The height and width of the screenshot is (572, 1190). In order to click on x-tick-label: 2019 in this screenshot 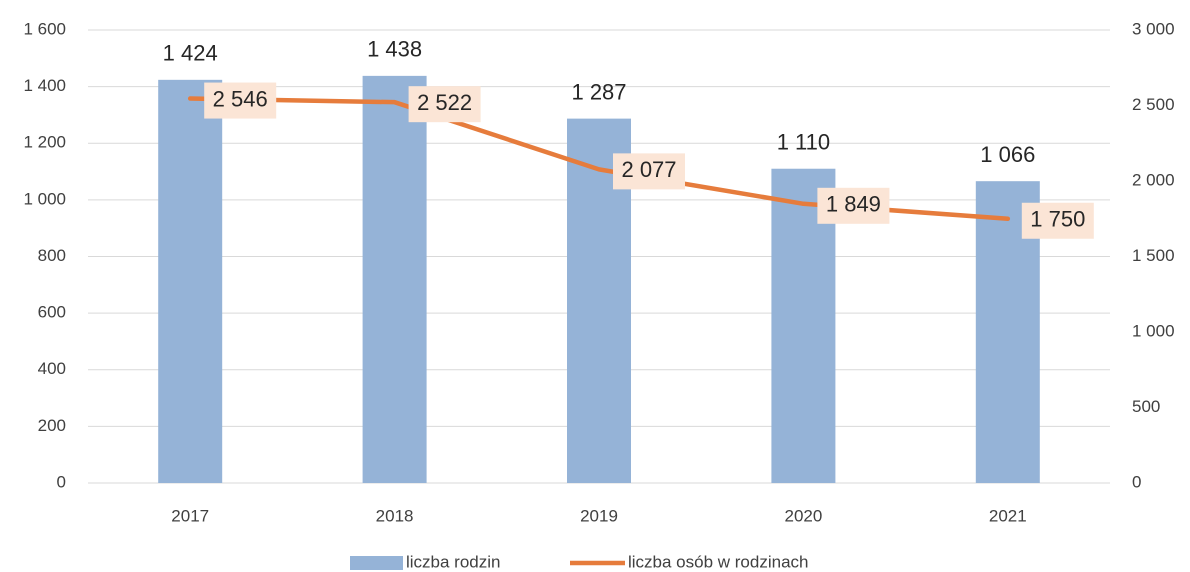, I will do `click(599, 515)`.